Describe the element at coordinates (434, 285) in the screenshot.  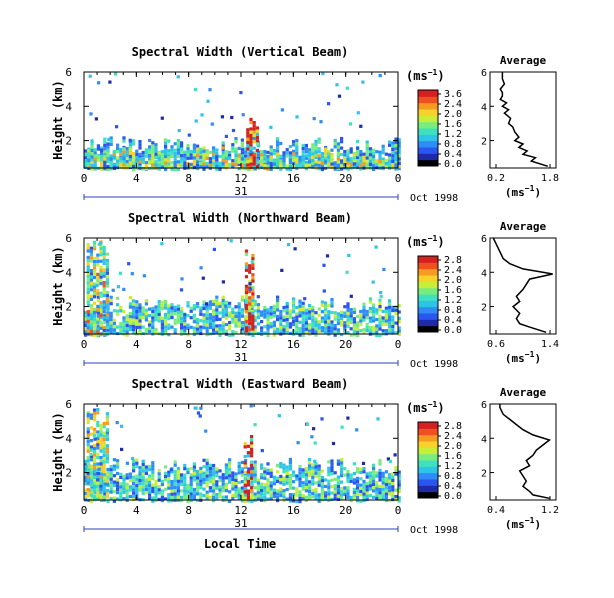
I see `colorbar: 2.82.42.01.61.20.80.40.0(ms−1)` at that location.